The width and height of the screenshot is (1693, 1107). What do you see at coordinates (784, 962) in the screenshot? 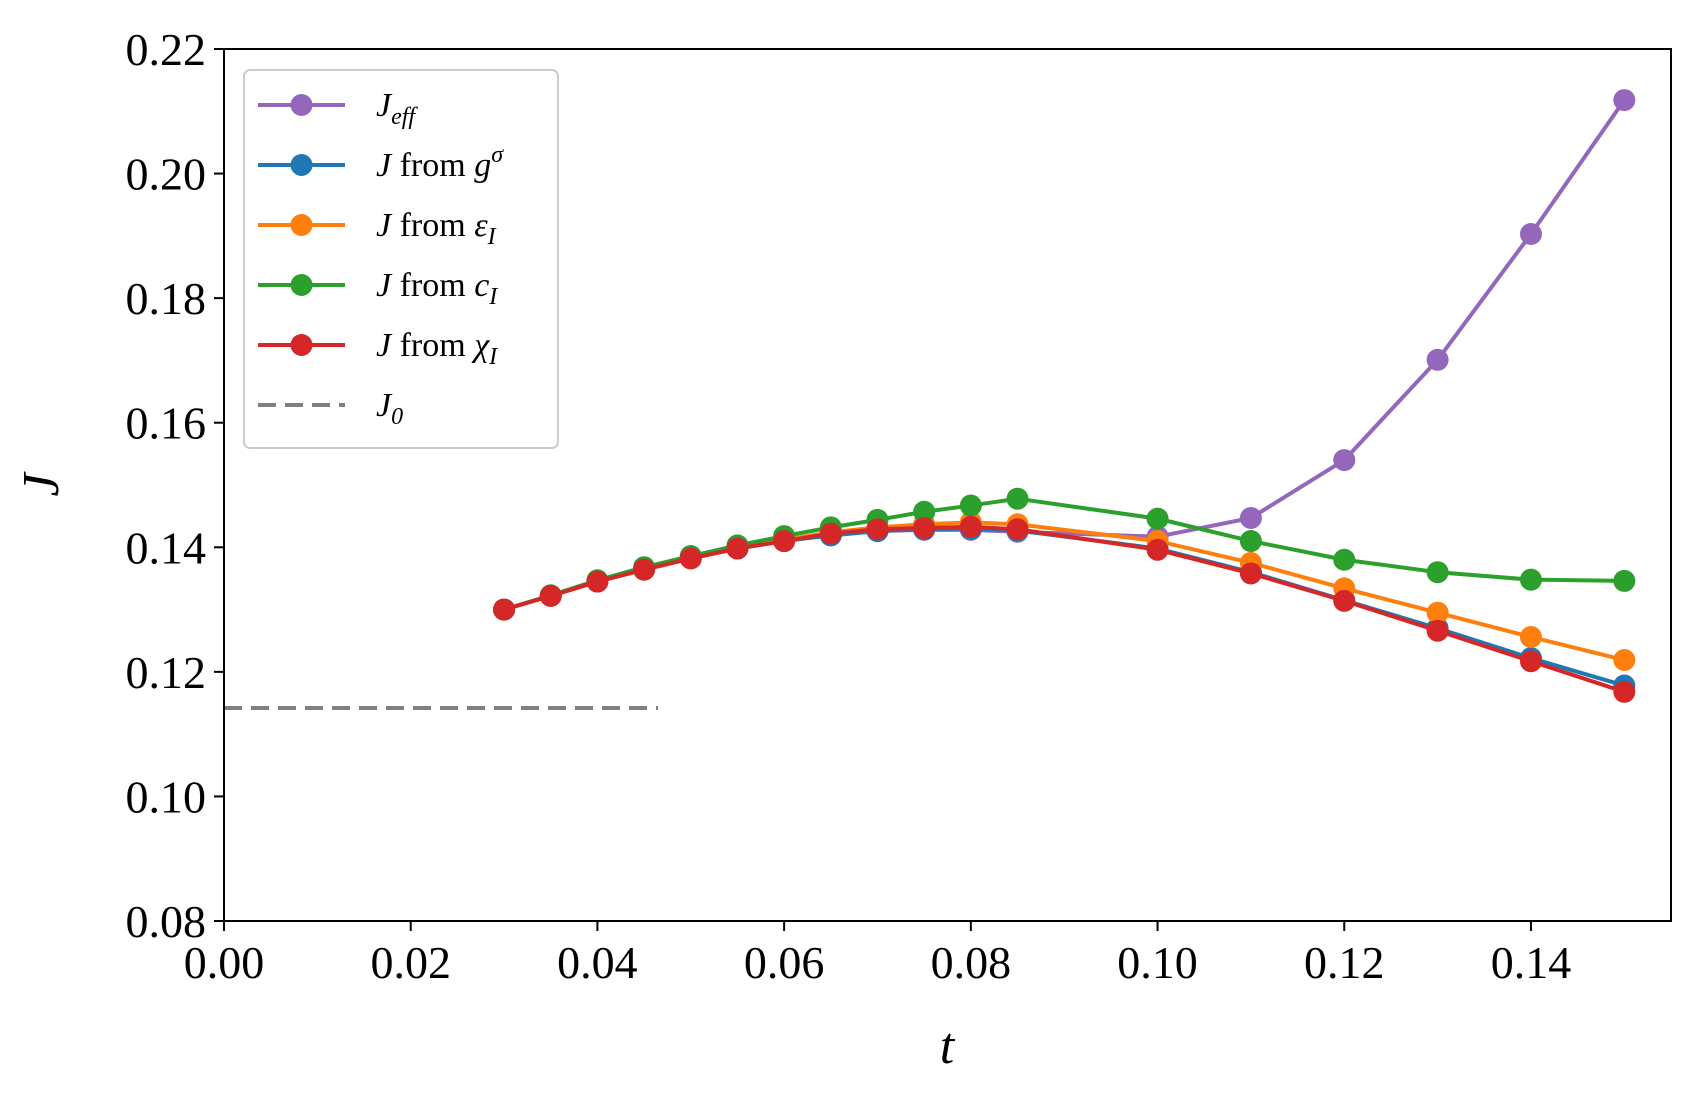
I see `x-tick-label: 0.06` at bounding box center [784, 962].